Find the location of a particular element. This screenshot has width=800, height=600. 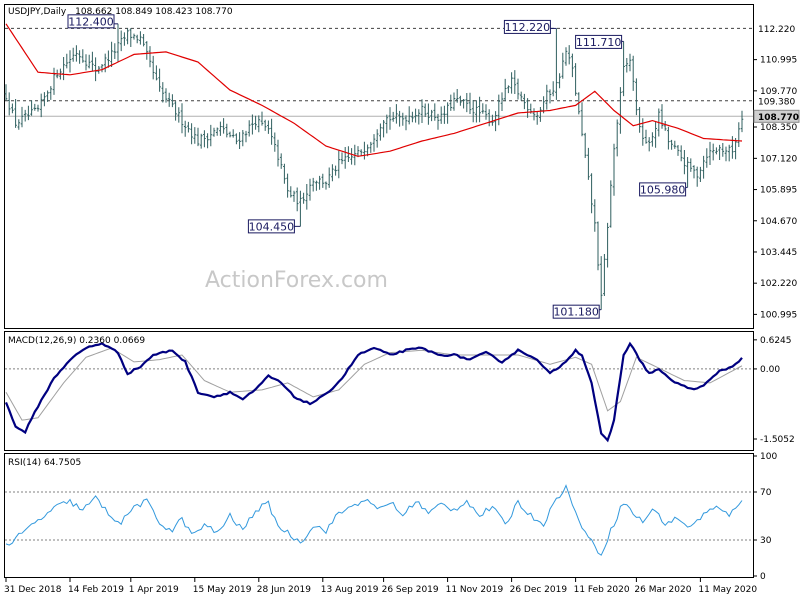

annotation-label-5: 105.980 is located at coordinates (663, 189).